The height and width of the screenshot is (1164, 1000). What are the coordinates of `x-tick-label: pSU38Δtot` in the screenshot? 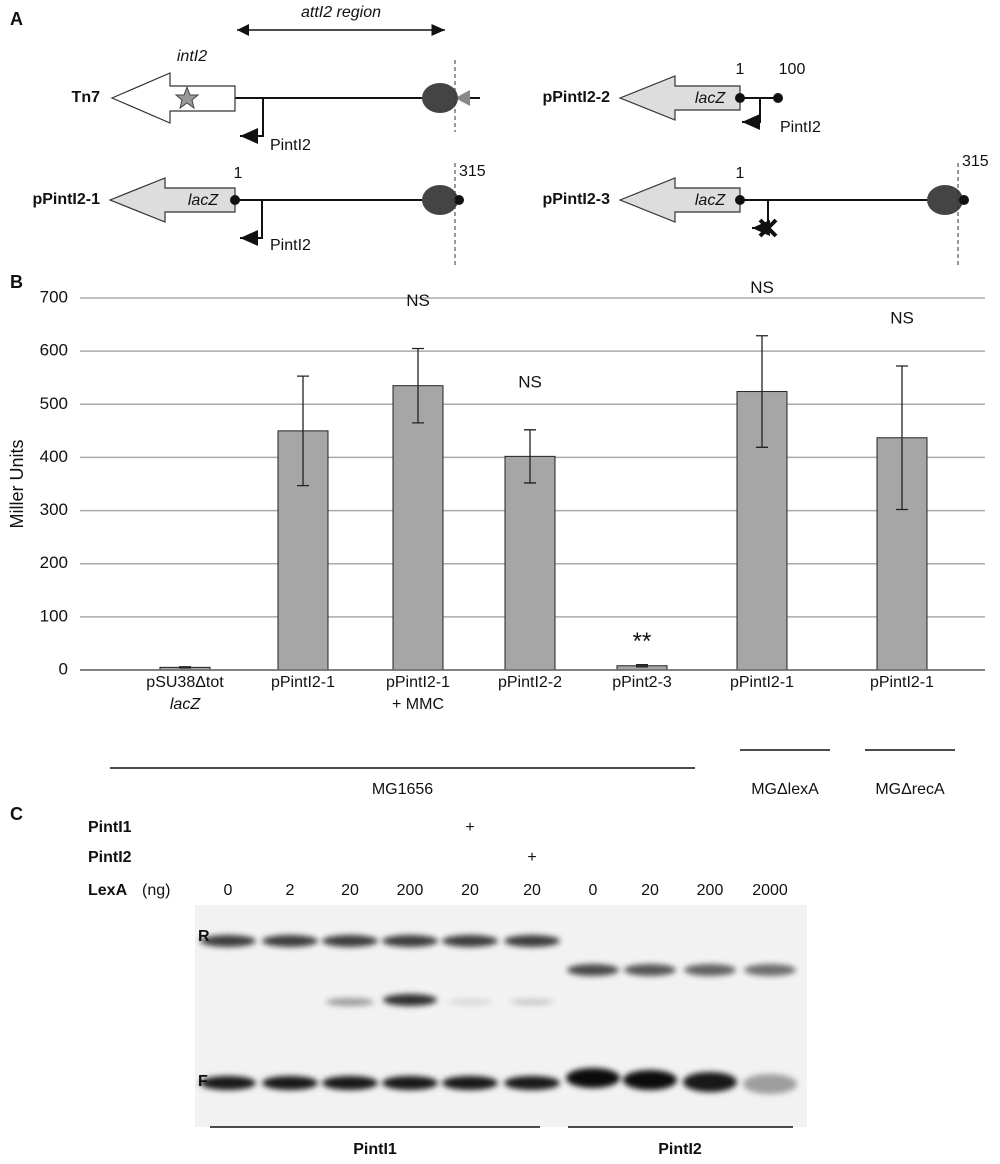 It's located at (185, 682).